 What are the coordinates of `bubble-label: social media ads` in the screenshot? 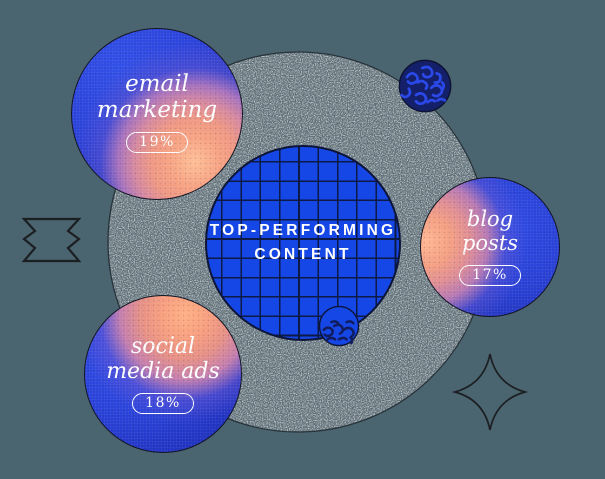 It's located at (163, 359).